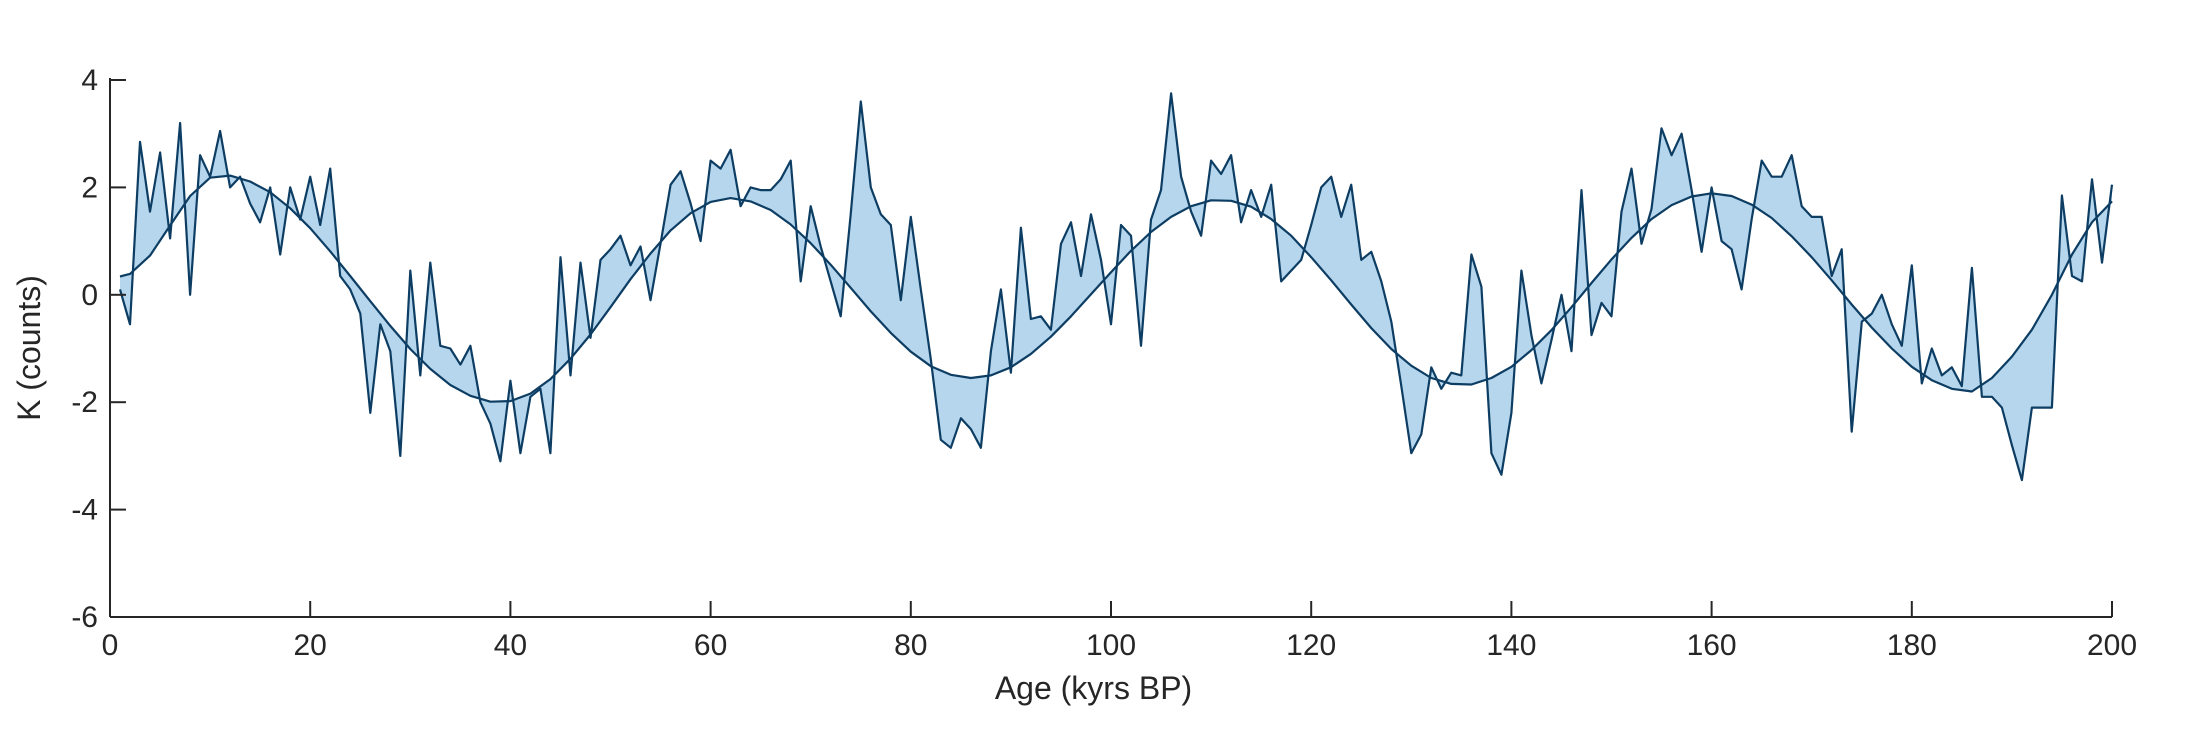 The height and width of the screenshot is (735, 2187). I want to click on y-axis-label: K (counts), so click(29, 348).